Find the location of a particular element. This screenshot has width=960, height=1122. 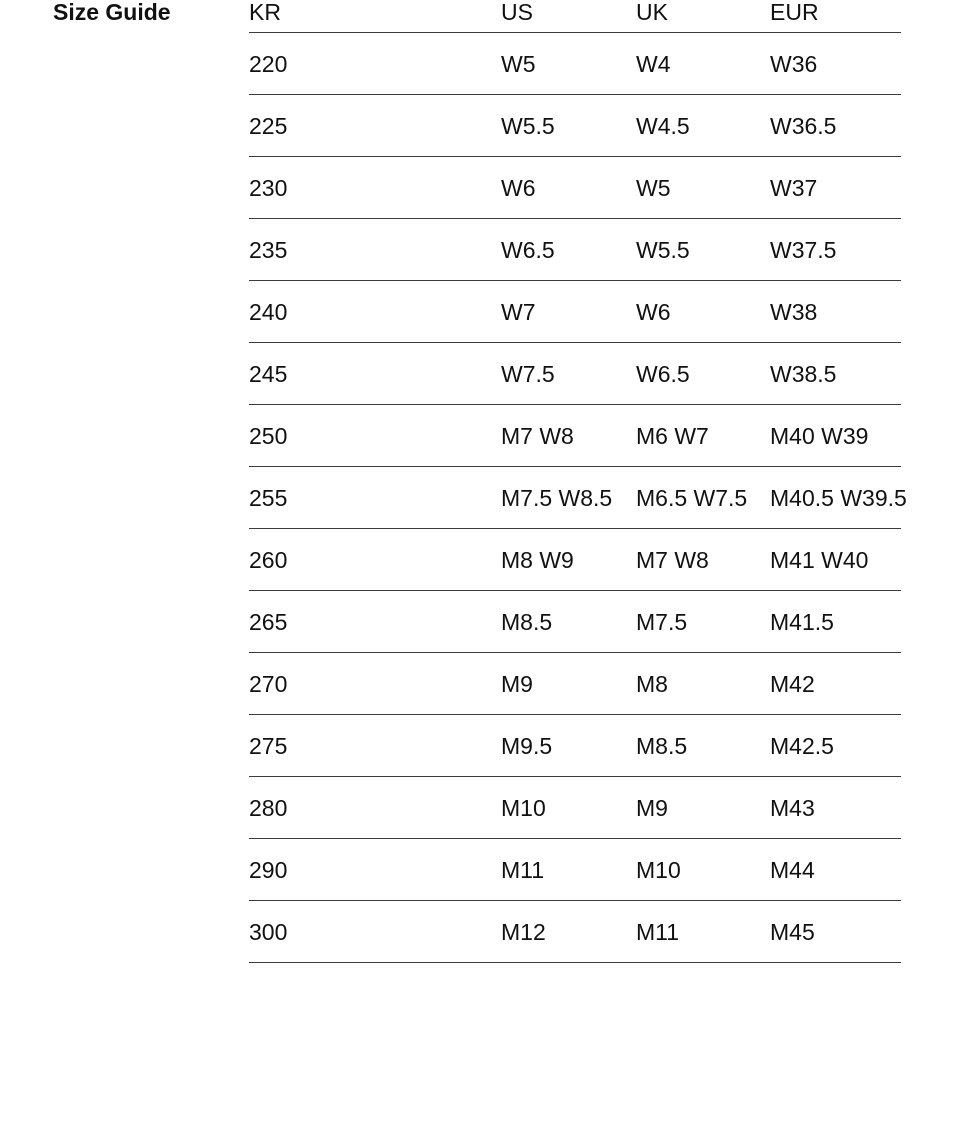

cell-uk: W5.5 is located at coordinates (663, 249).